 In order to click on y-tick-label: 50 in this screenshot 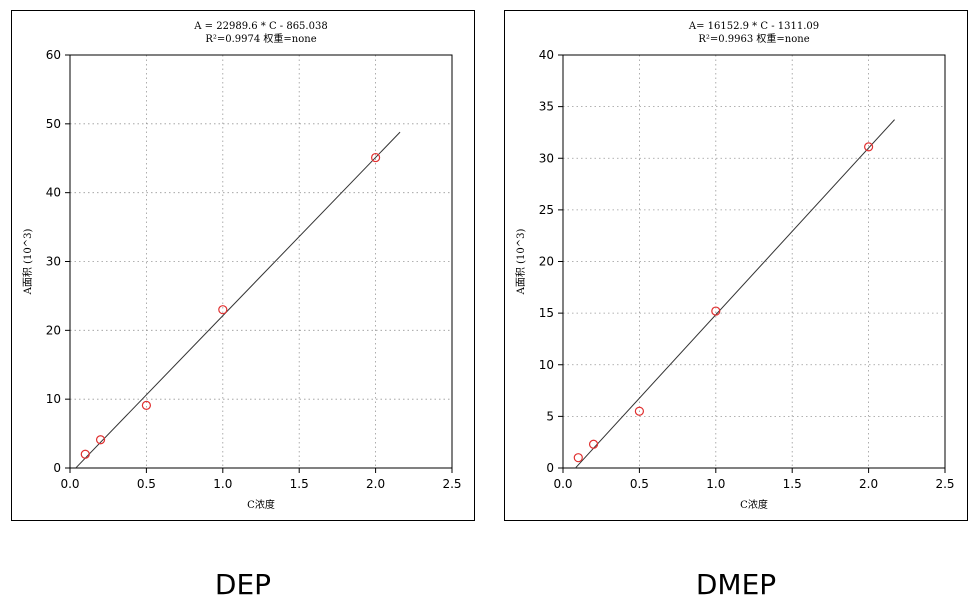, I will do `click(53, 124)`.